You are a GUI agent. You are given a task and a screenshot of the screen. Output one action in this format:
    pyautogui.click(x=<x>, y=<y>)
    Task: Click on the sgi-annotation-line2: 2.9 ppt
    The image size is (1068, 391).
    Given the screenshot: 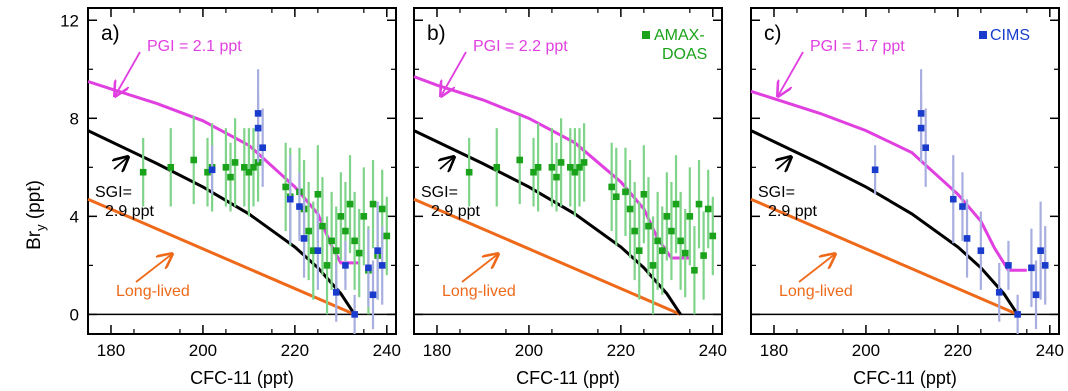 What is the action you would take?
    pyautogui.click(x=129, y=211)
    